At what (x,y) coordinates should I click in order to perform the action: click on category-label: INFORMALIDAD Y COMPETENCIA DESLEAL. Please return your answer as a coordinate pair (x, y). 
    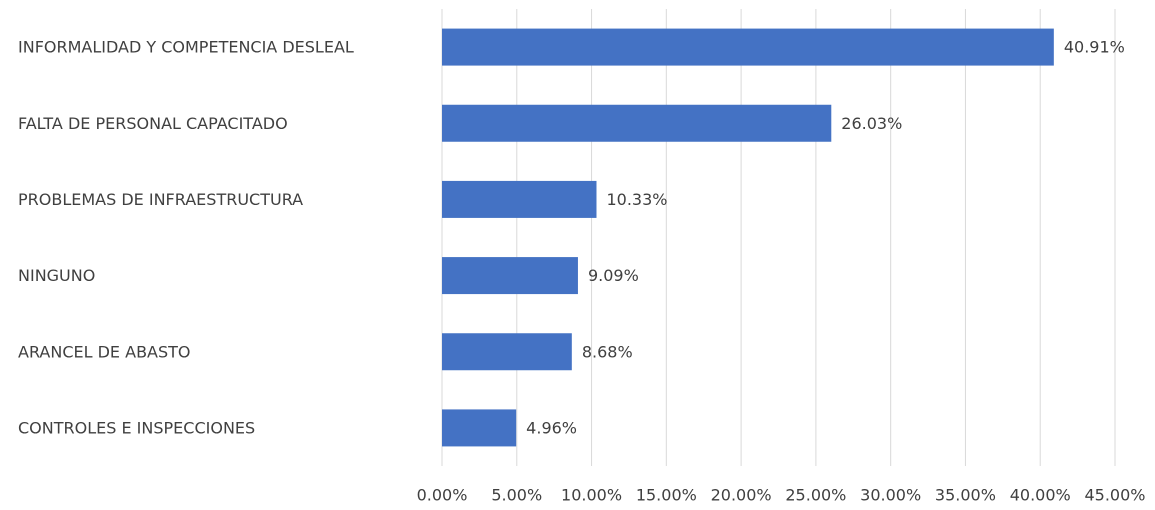
    Looking at the image, I should click on (186, 47).